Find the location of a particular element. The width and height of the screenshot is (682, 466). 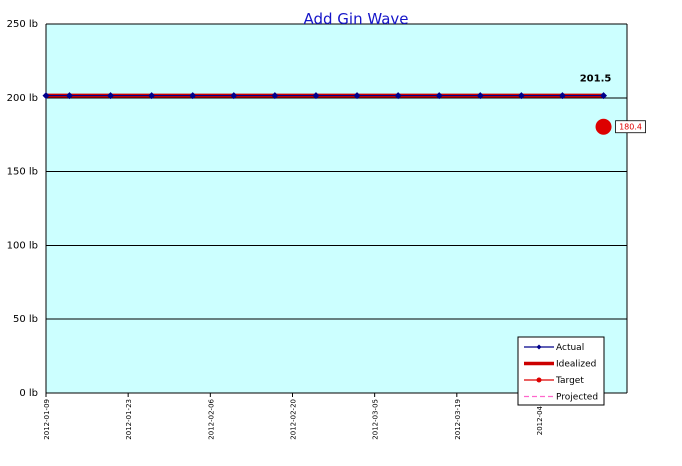

x-tick-label: 2012-04-0 is located at coordinates (540, 417).